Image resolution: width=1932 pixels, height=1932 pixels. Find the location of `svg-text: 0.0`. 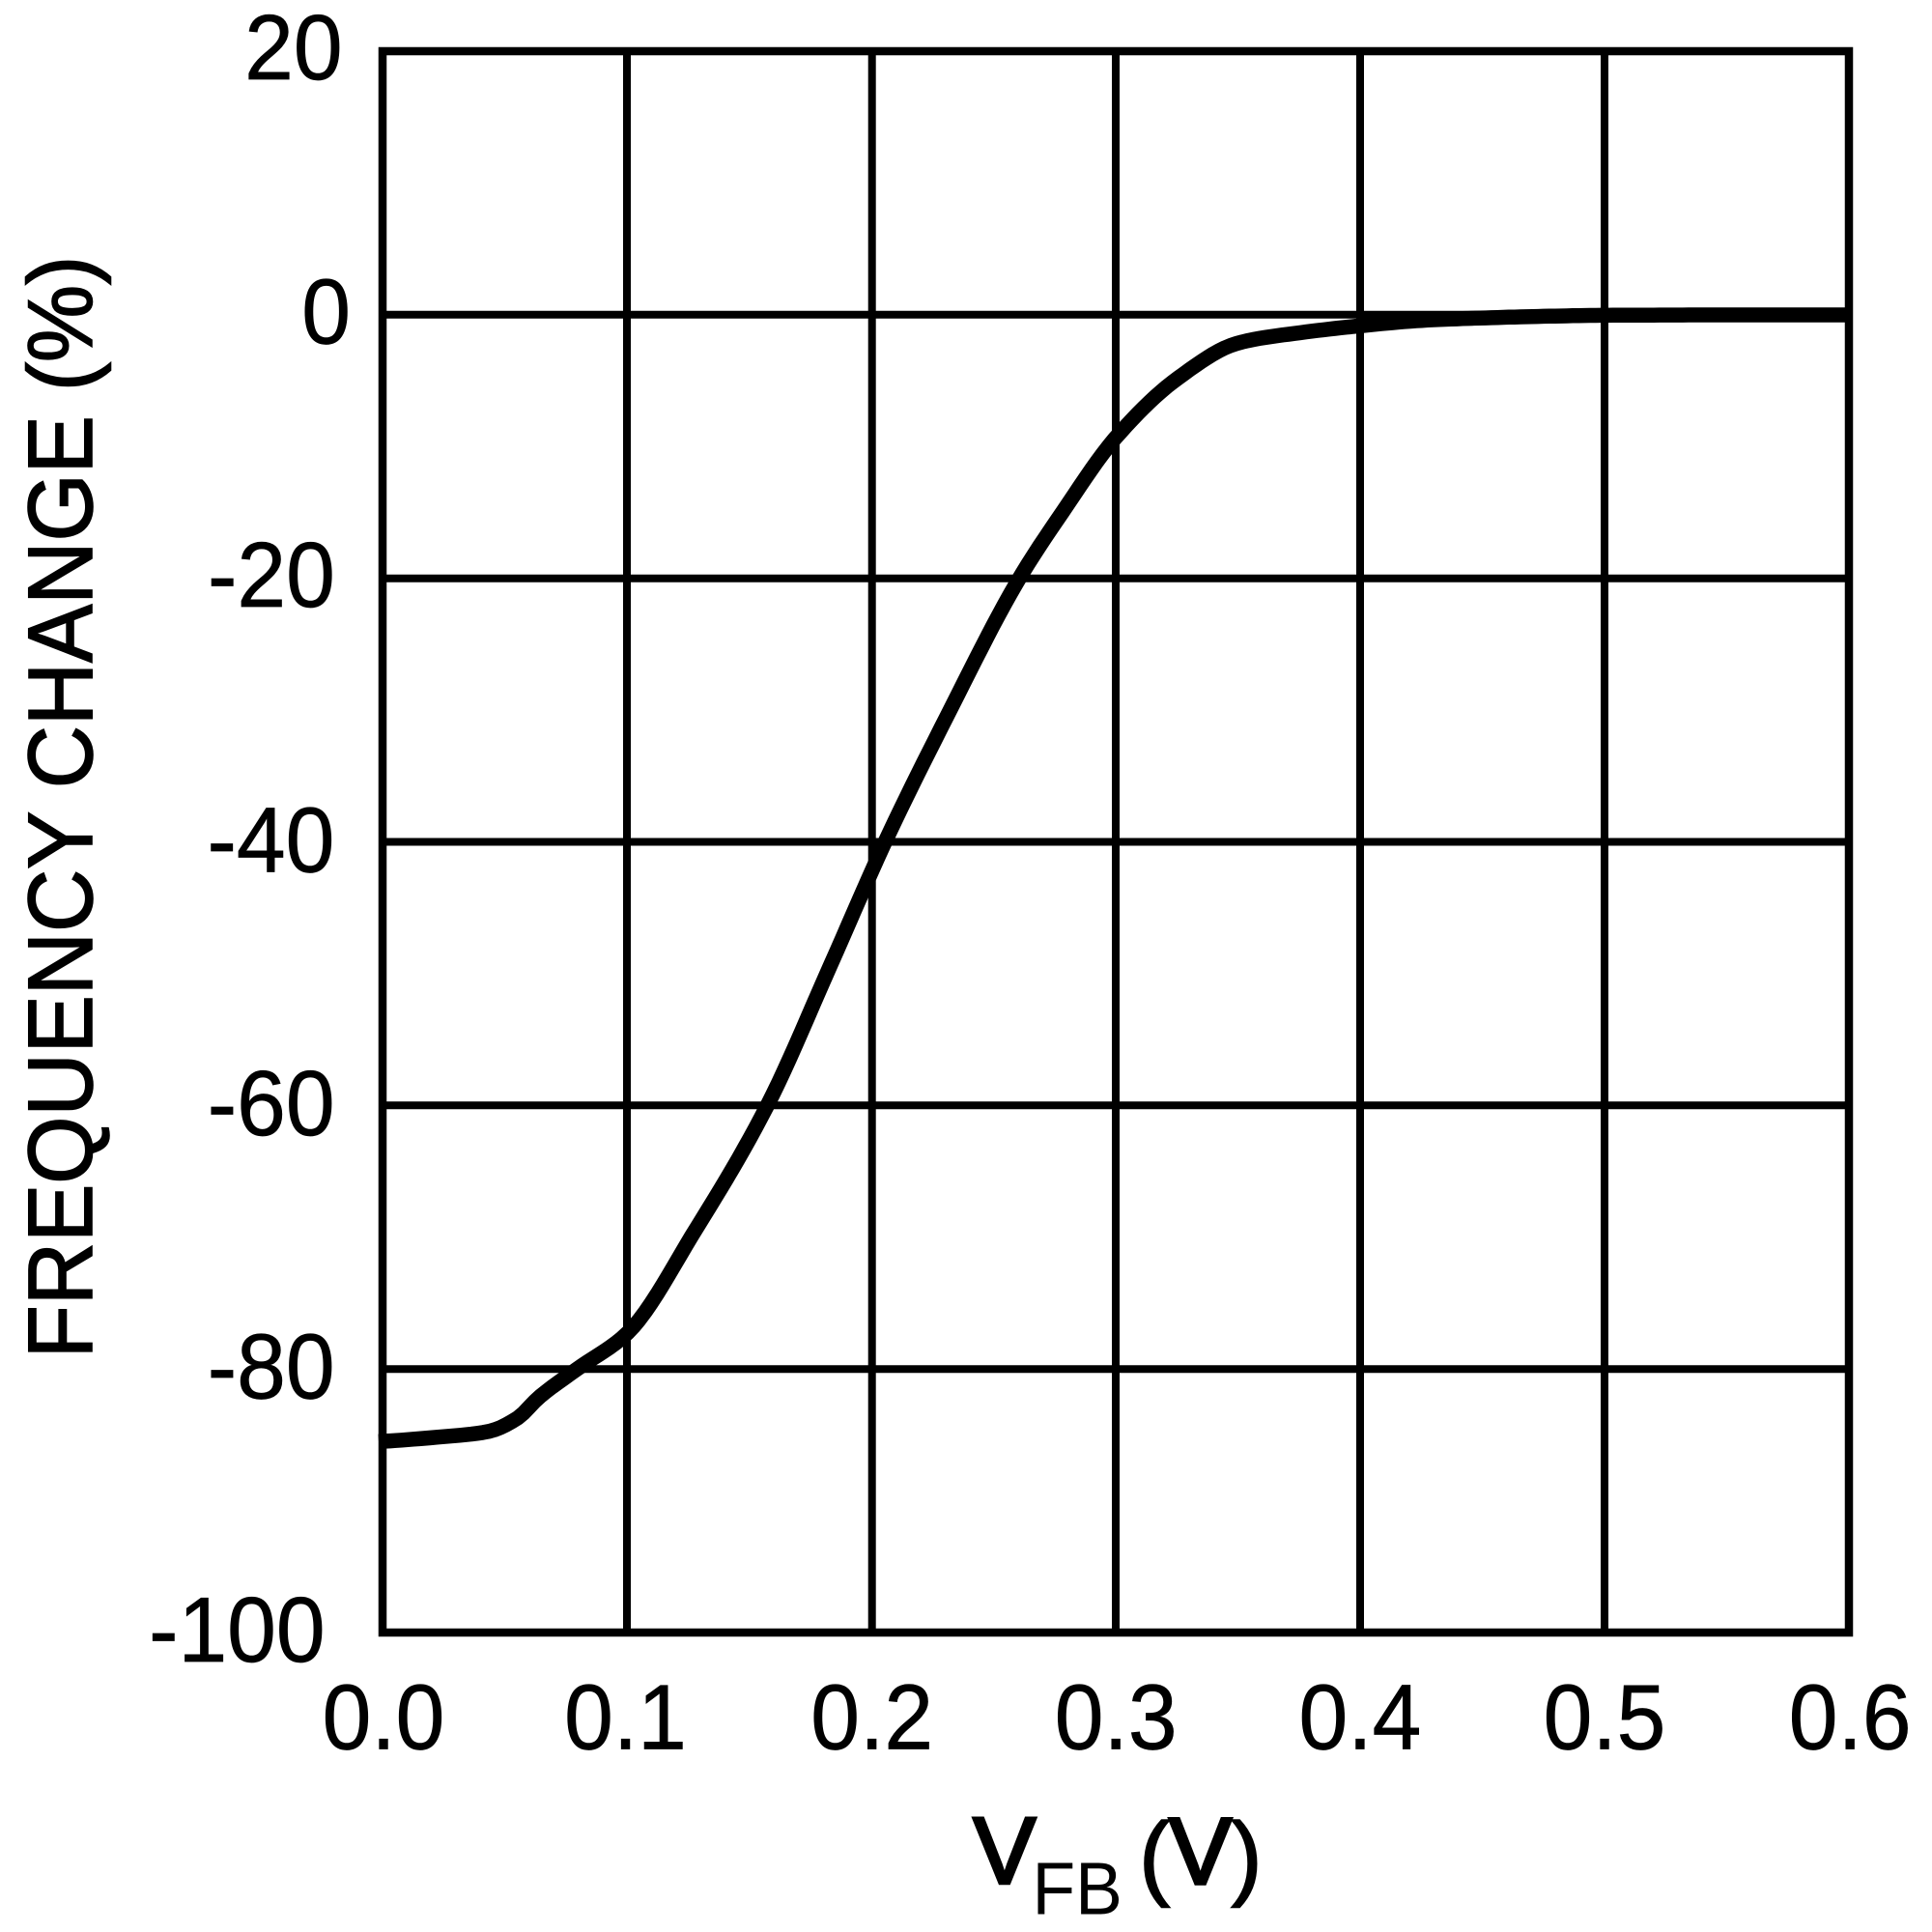

svg-text: 0.0 is located at coordinates (384, 1716).